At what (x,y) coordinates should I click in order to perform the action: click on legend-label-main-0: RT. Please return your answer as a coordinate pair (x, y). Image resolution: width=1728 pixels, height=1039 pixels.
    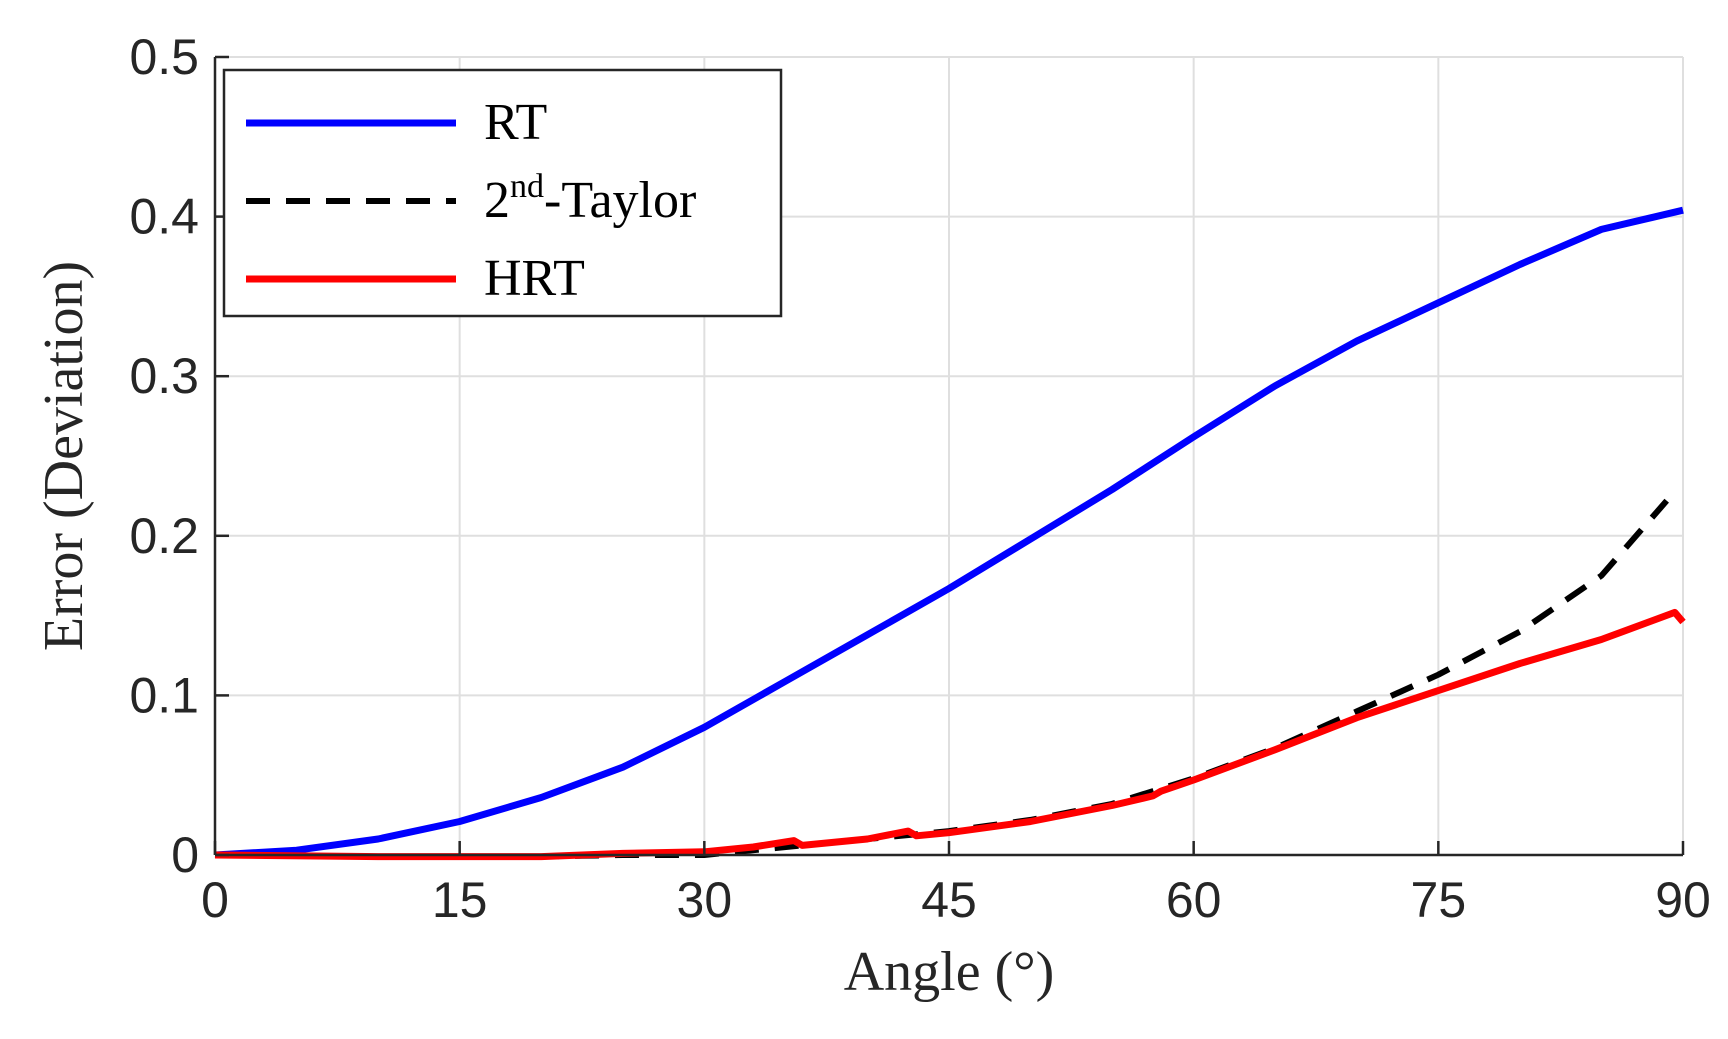
    Looking at the image, I should click on (515, 122).